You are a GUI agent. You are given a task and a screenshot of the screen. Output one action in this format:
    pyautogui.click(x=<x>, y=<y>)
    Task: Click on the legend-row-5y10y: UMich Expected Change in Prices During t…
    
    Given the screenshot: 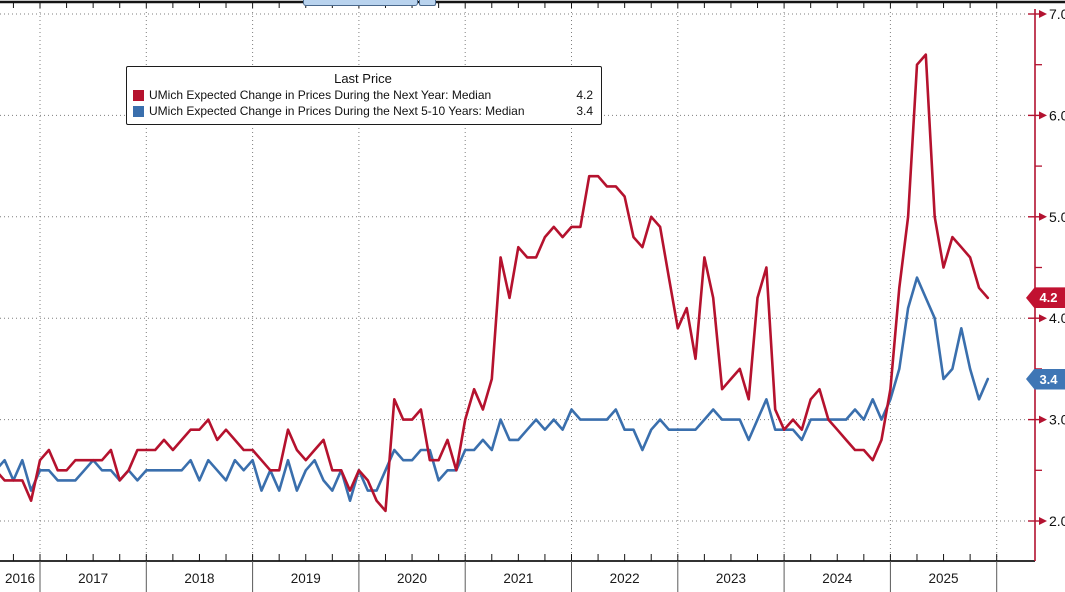 What is the action you would take?
    pyautogui.click(x=363, y=111)
    